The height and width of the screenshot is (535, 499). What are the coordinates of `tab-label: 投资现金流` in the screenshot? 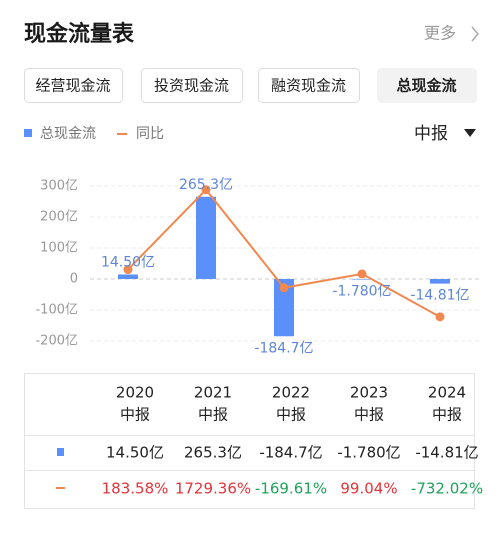 It's located at (191, 86).